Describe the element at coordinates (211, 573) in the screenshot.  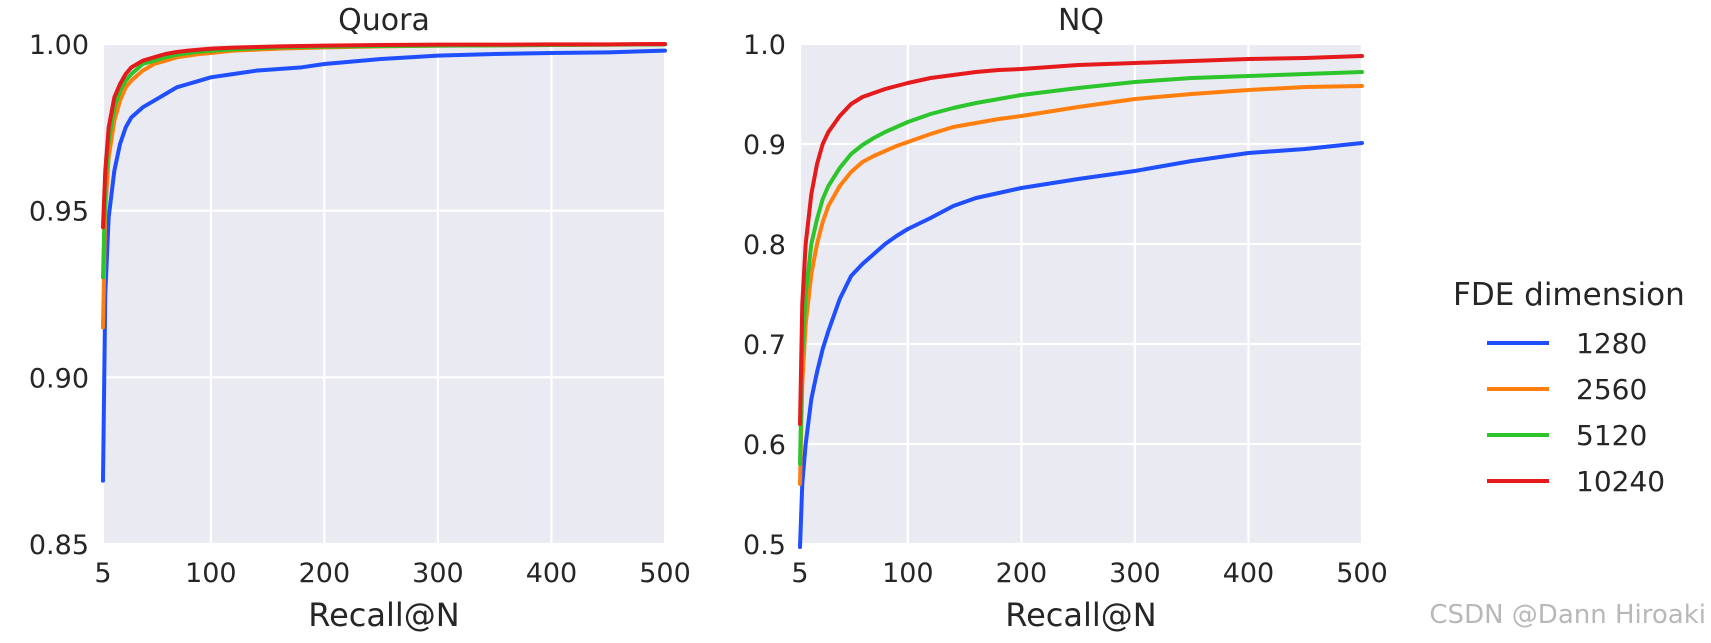
I see `quora-x-tick-label: 100` at that location.